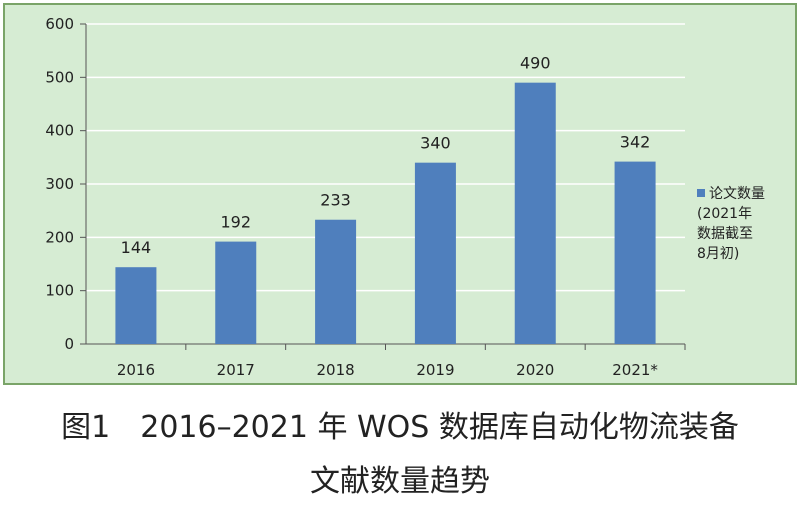 The image size is (800, 507). I want to click on data-label: 233, so click(335, 200).